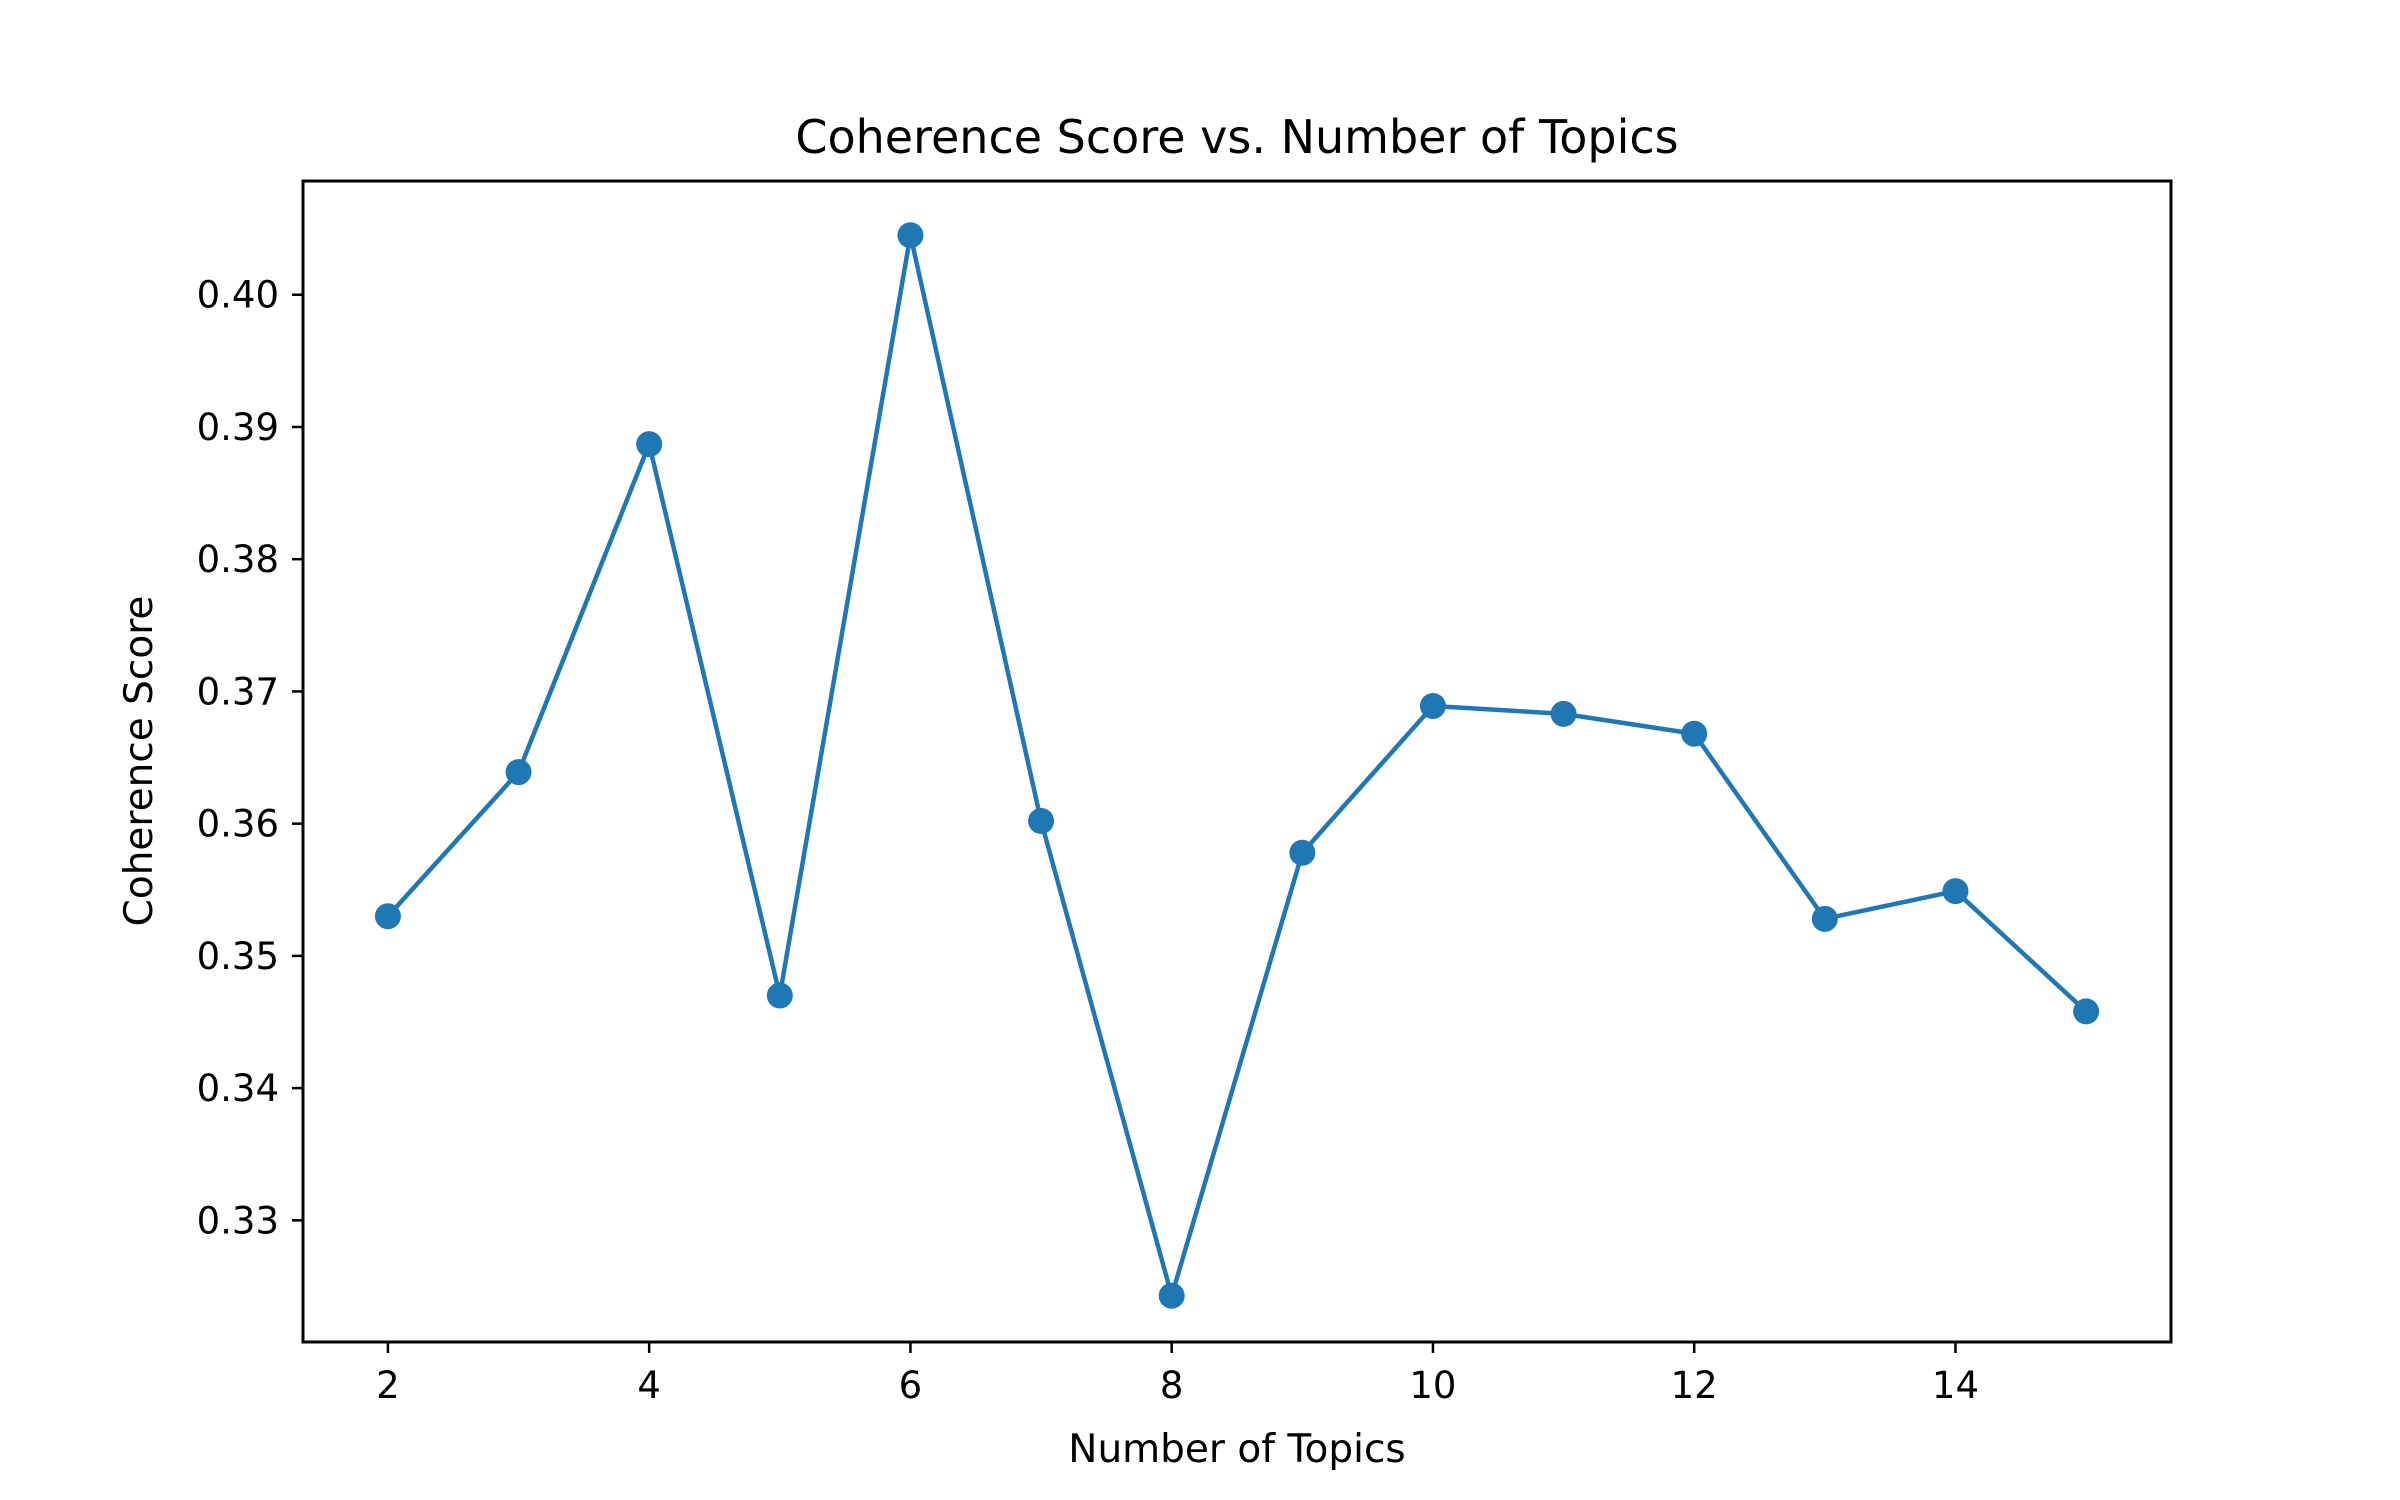 The width and height of the screenshot is (2400, 1500). Describe the element at coordinates (139, 761) in the screenshot. I see `y-axis-label: Coherence Score` at that location.